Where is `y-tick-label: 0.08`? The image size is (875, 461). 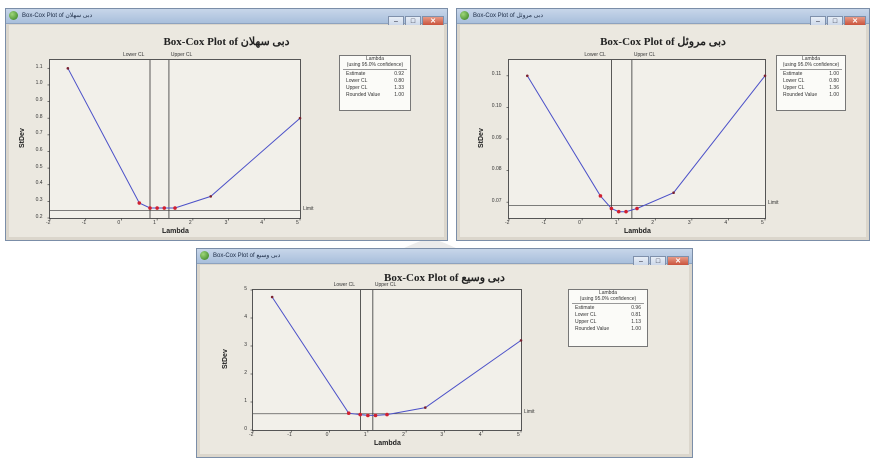 y-tick-label: 0.08 is located at coordinates (496, 169).